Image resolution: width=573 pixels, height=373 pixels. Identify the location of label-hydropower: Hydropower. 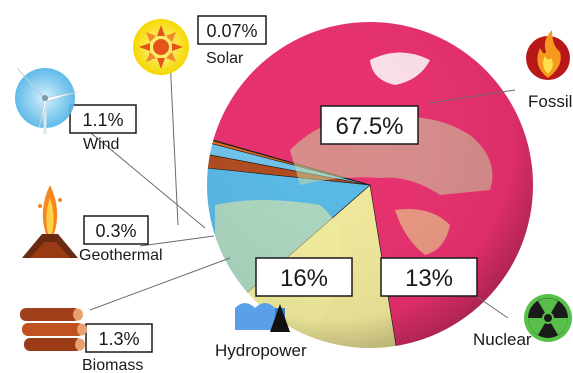
(261, 350).